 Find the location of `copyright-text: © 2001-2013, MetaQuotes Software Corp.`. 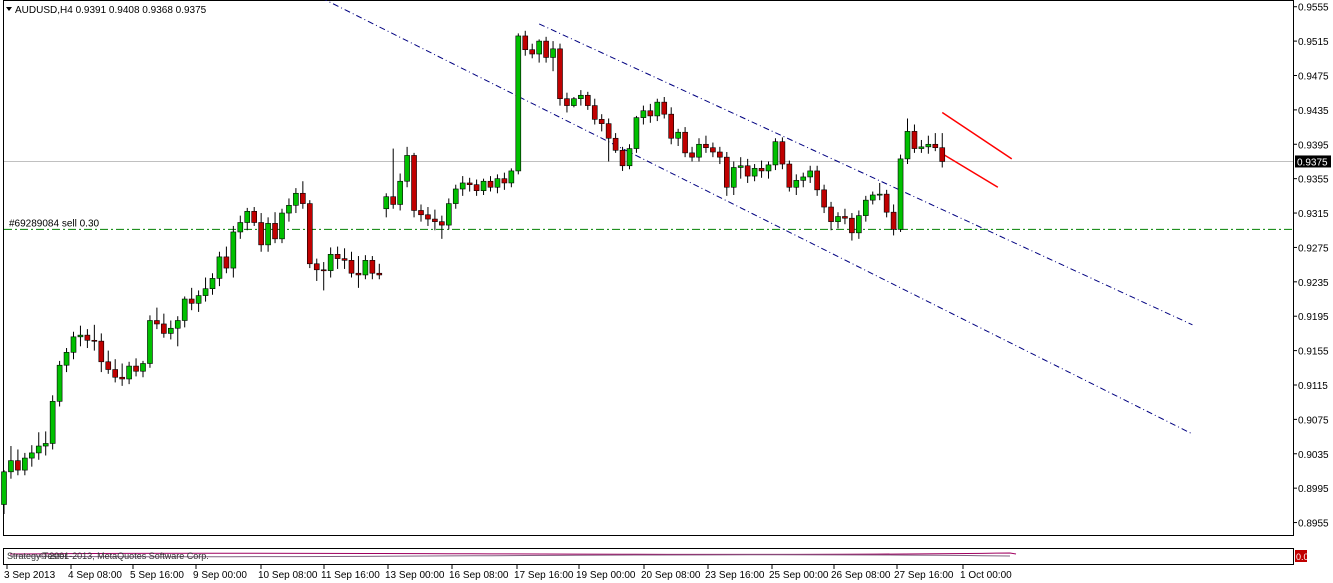

copyright-text: © 2001-2013, MetaQuotes Software Corp. is located at coordinates (124, 556).